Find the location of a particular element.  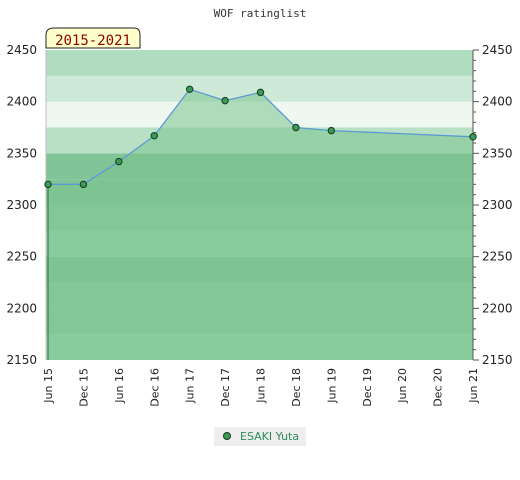

right-tick-label: 2300 is located at coordinates (497, 205).